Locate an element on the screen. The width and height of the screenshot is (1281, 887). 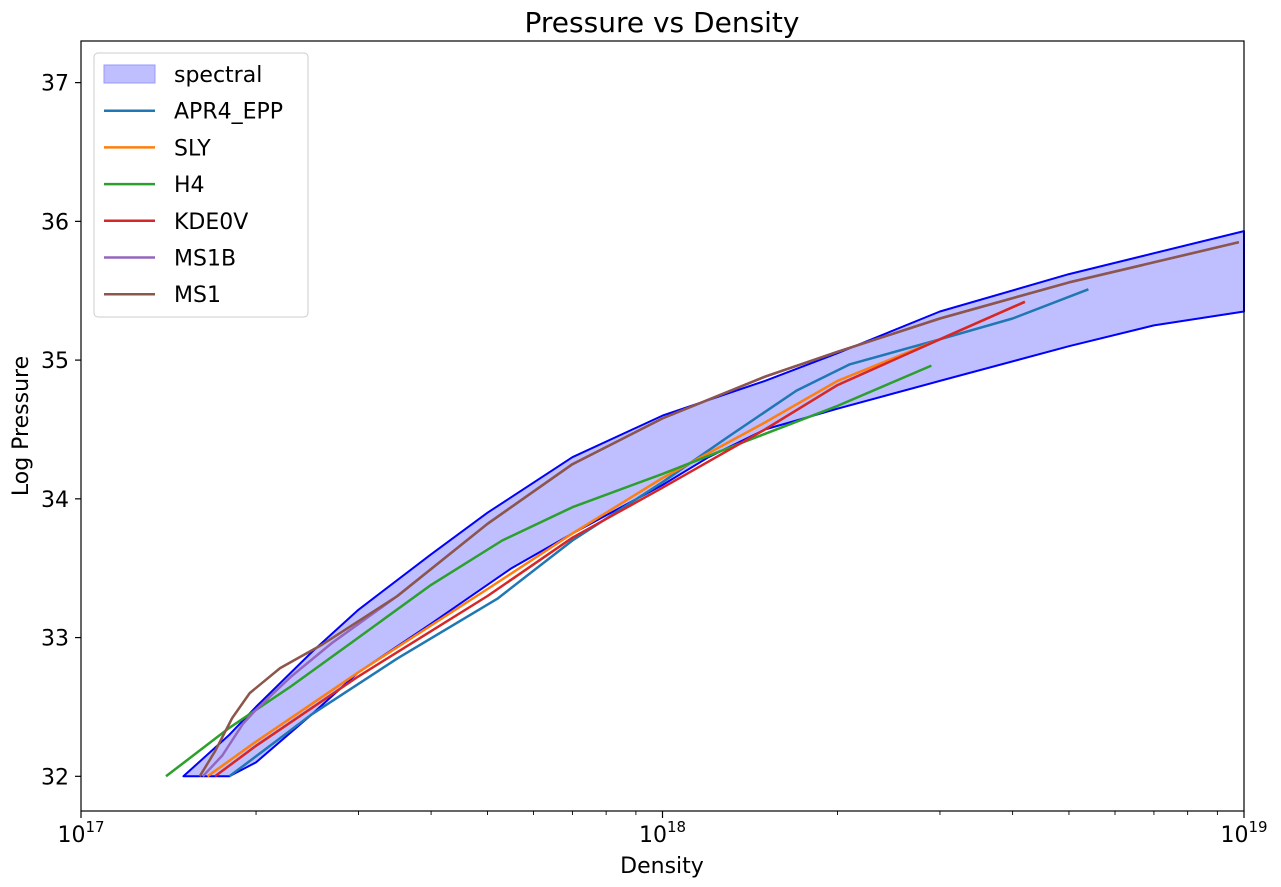
legend-label: KDE0V is located at coordinates (211, 222).